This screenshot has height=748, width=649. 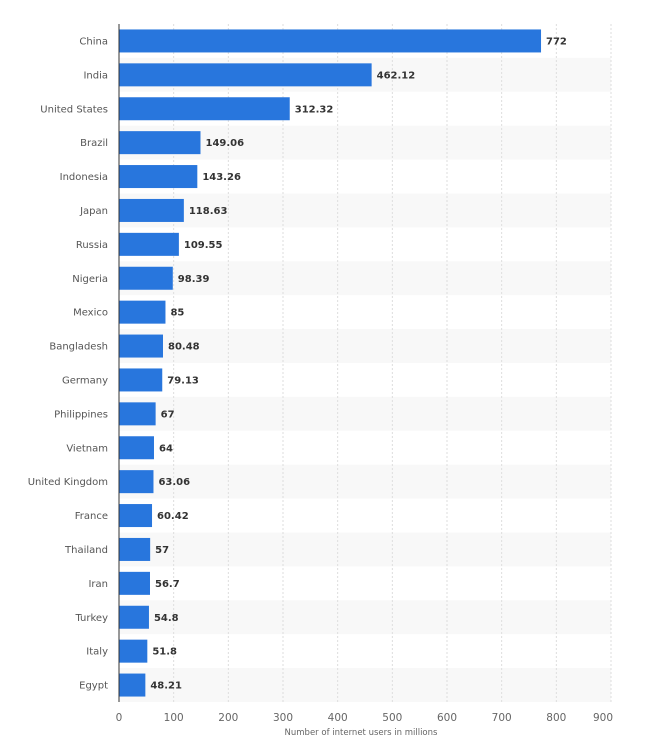 I want to click on category-label: Nigeria, so click(x=90, y=279).